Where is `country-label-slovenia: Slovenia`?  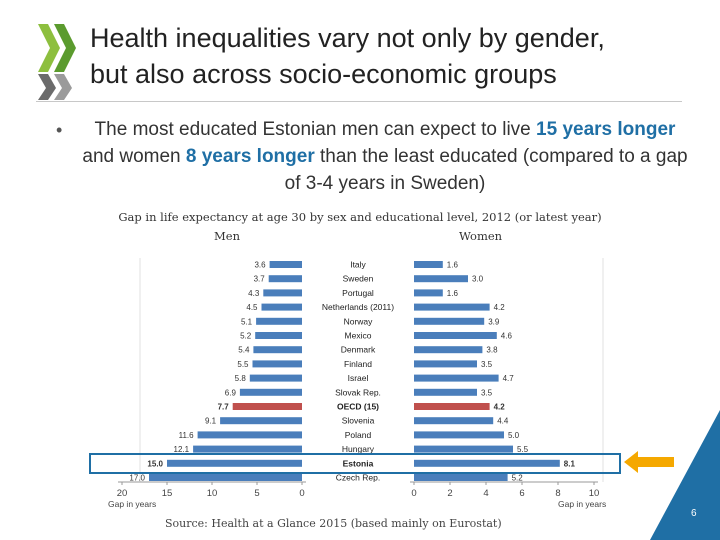
country-label-slovenia: Slovenia is located at coordinates (358, 421).